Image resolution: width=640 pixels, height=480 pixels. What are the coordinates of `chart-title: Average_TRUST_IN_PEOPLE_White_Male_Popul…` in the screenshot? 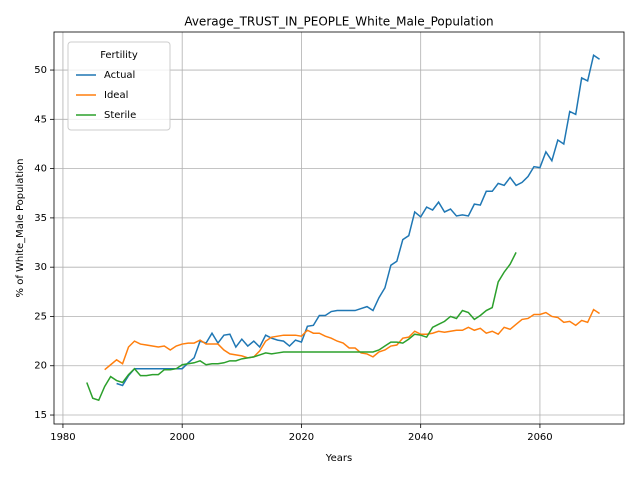 It's located at (338, 22).